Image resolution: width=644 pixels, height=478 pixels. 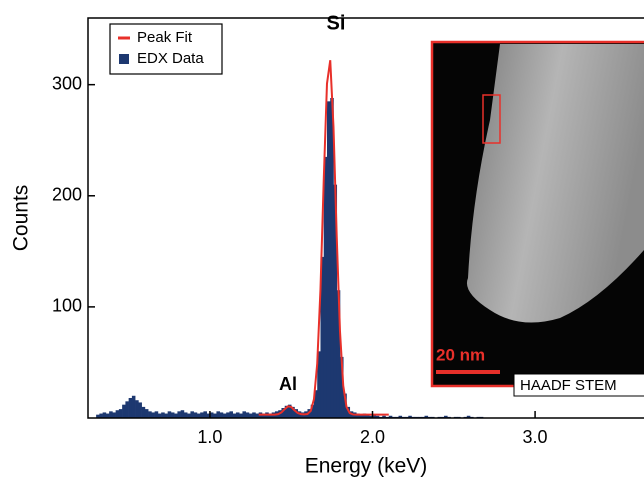 I want to click on y-tick-label: 200, so click(x=67, y=195).